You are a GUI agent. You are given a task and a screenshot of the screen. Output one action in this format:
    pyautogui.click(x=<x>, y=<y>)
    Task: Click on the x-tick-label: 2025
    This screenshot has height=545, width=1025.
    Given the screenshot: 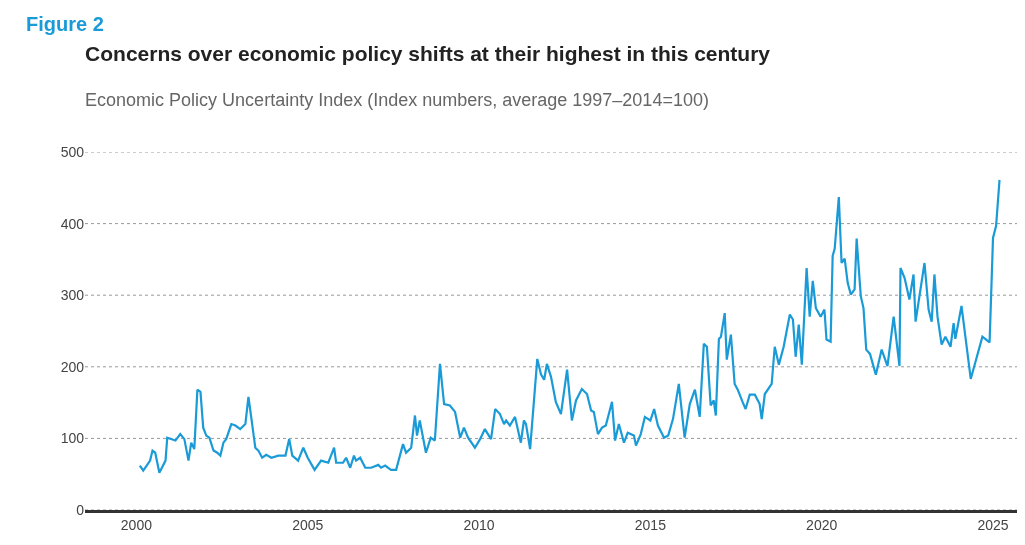 What is the action you would take?
    pyautogui.click(x=993, y=524)
    